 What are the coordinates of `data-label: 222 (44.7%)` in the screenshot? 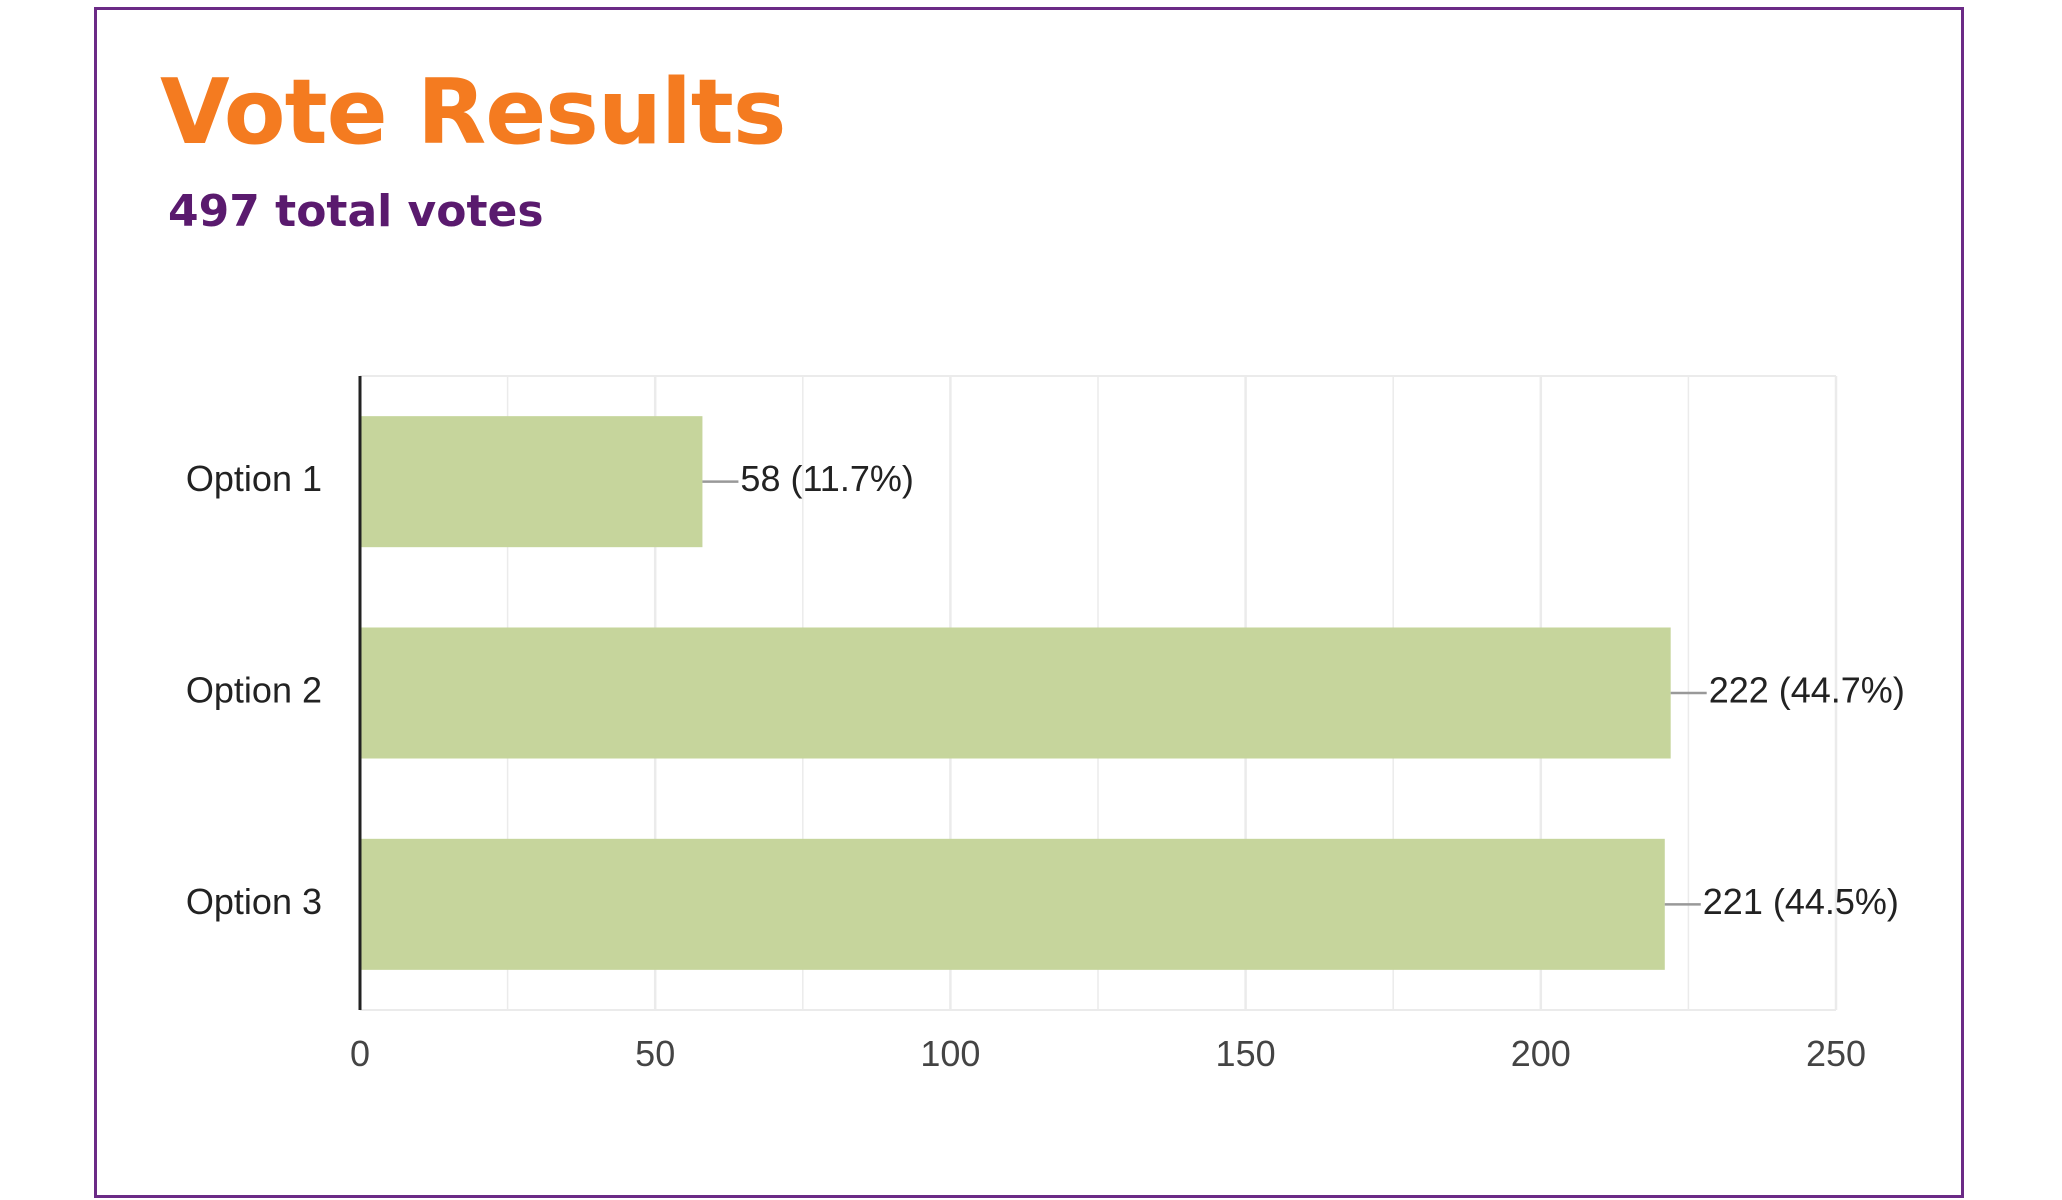 It's located at (1807, 690).